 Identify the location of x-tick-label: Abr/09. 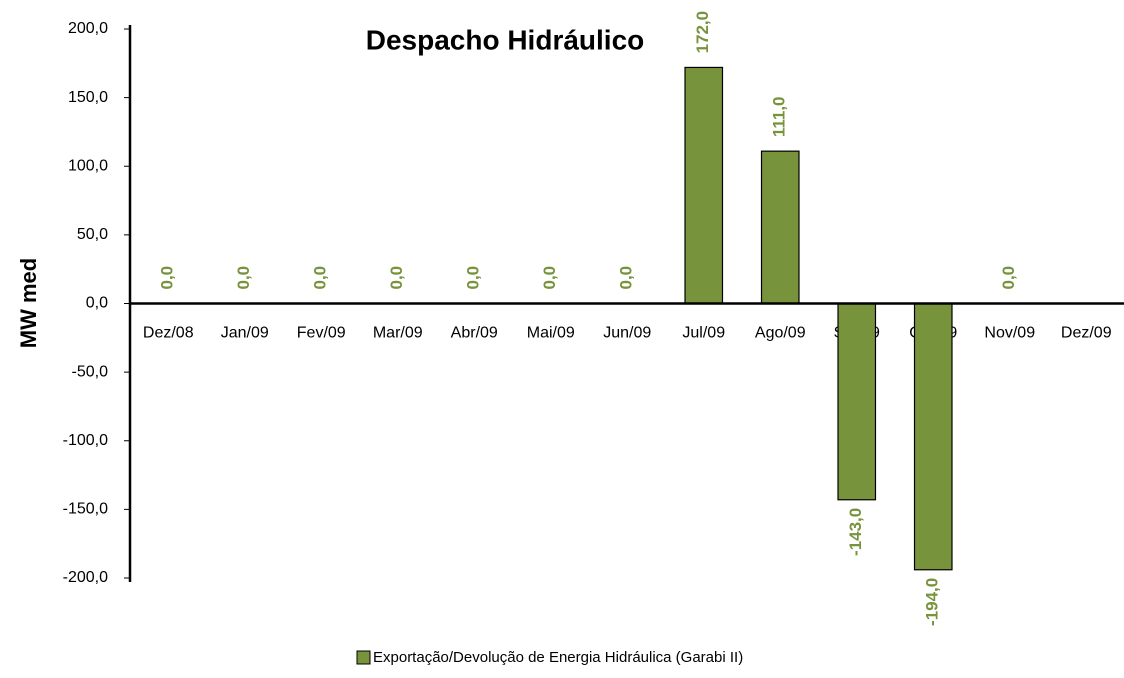
(474, 333).